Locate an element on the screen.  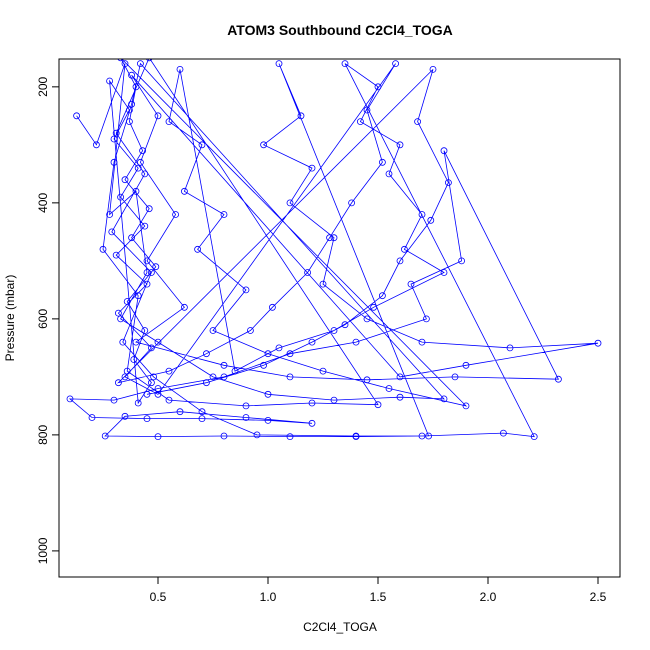
x-axis-label: C2Cl4_TOGA is located at coordinates (340, 627).